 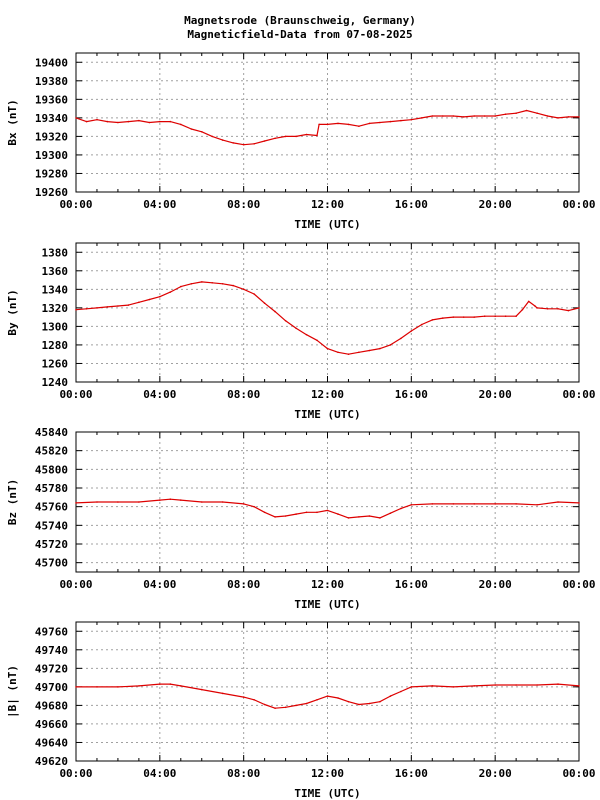 What do you see at coordinates (411, 204) in the screenshot?
I see `x-tick-label: 16:00` at bounding box center [411, 204].